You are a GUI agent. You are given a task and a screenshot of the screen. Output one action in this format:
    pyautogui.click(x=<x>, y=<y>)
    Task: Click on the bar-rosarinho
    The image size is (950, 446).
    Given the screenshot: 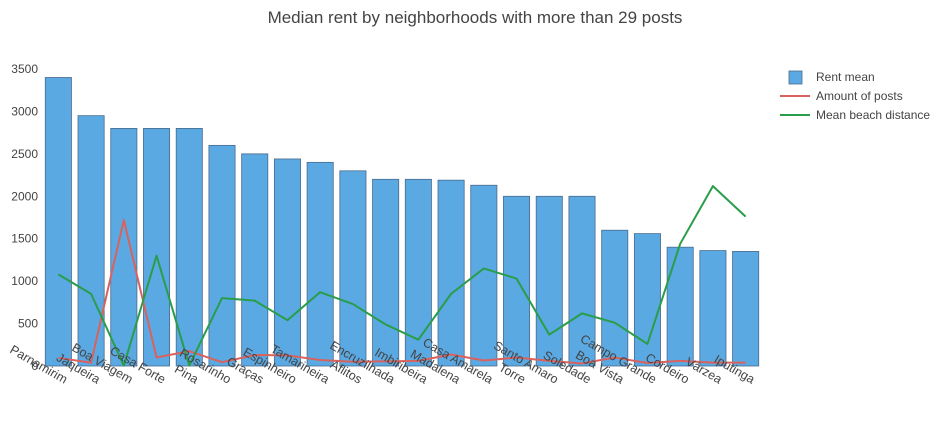 What is the action you would take?
    pyautogui.click(x=222, y=255)
    